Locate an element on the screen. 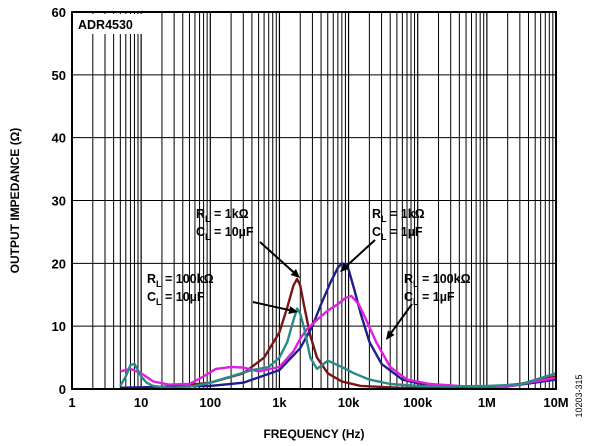 This screenshot has width=599, height=446. y-tick-label: 0 is located at coordinates (62, 389).